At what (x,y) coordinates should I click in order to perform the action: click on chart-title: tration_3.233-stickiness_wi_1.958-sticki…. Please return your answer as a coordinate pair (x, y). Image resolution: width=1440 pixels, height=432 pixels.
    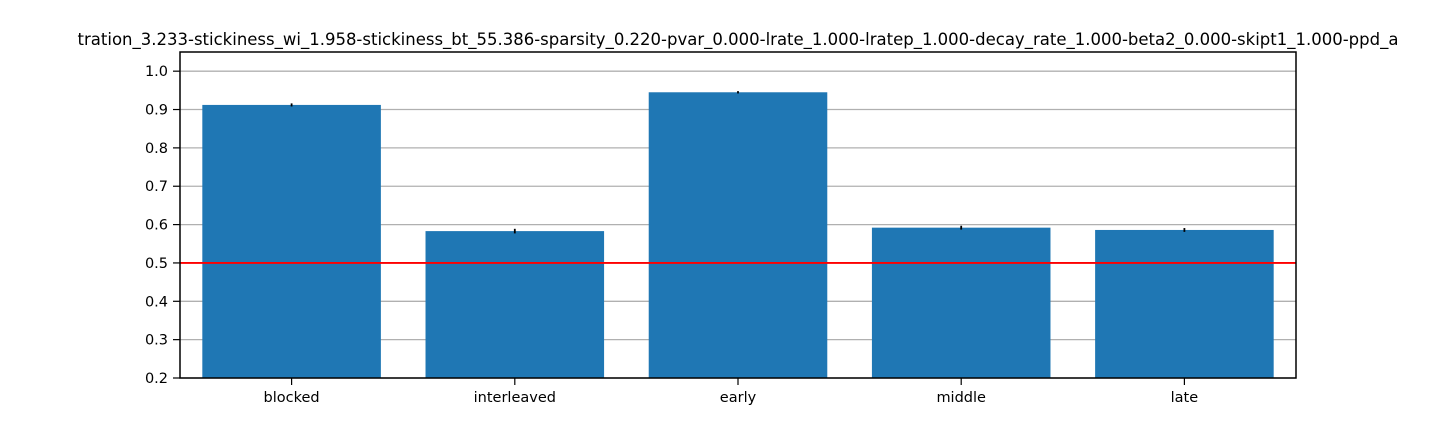
    Looking at the image, I should click on (738, 39).